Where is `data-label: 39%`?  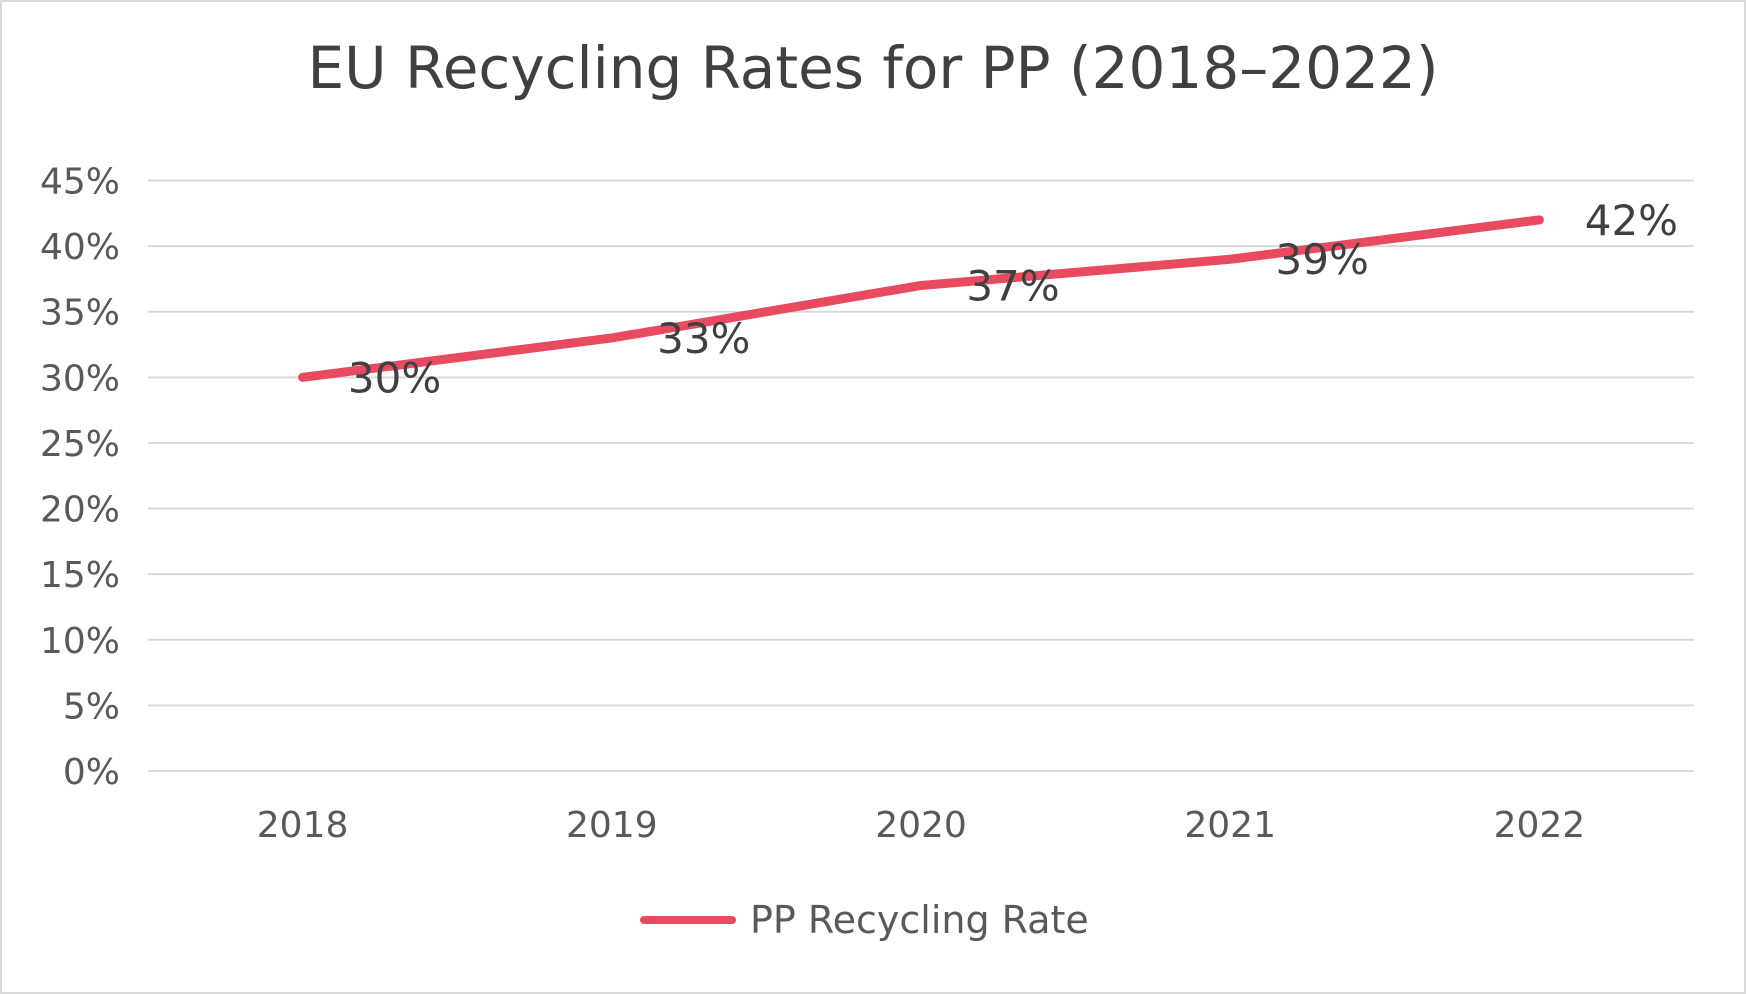
data-label: 39% is located at coordinates (1322, 259).